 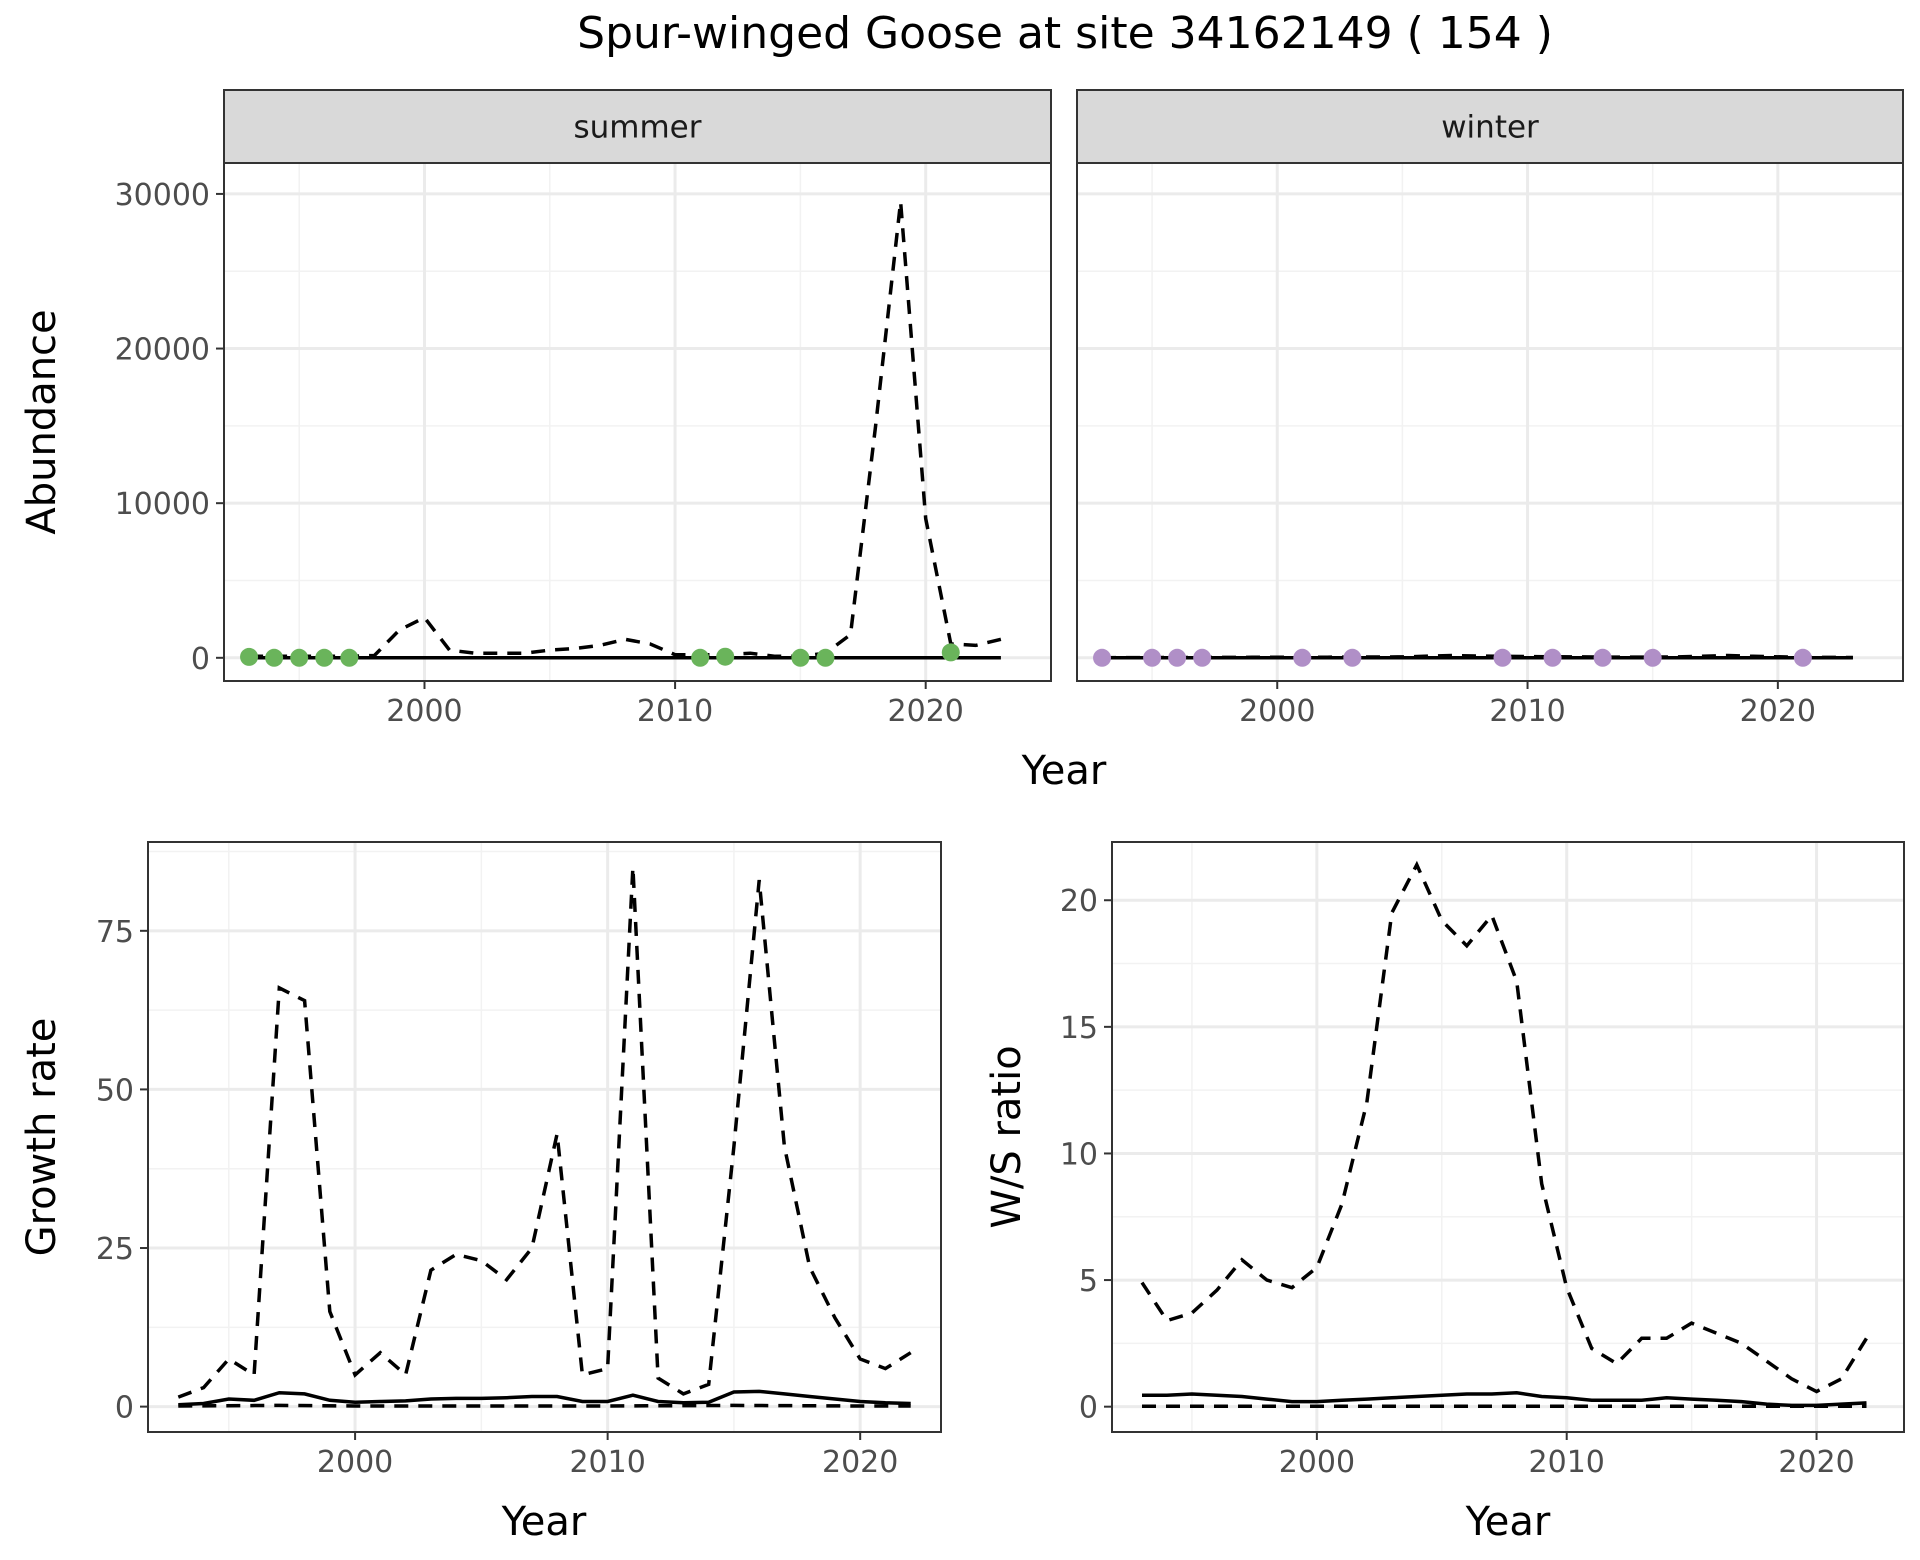 I want to click on ws-ratio-series-2-solid-line, so click(x=1504, y=1399).